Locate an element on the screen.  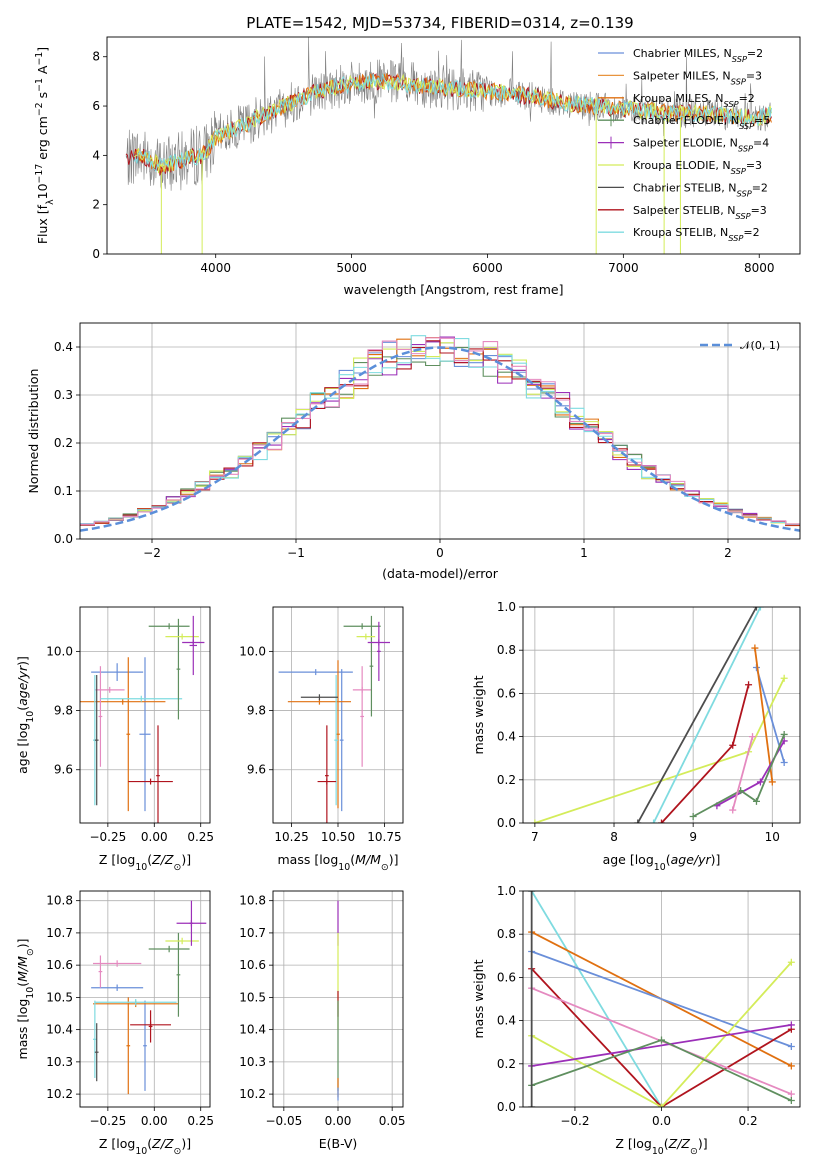
y-tick-label: 10.7 is located at coordinates (252, 933).